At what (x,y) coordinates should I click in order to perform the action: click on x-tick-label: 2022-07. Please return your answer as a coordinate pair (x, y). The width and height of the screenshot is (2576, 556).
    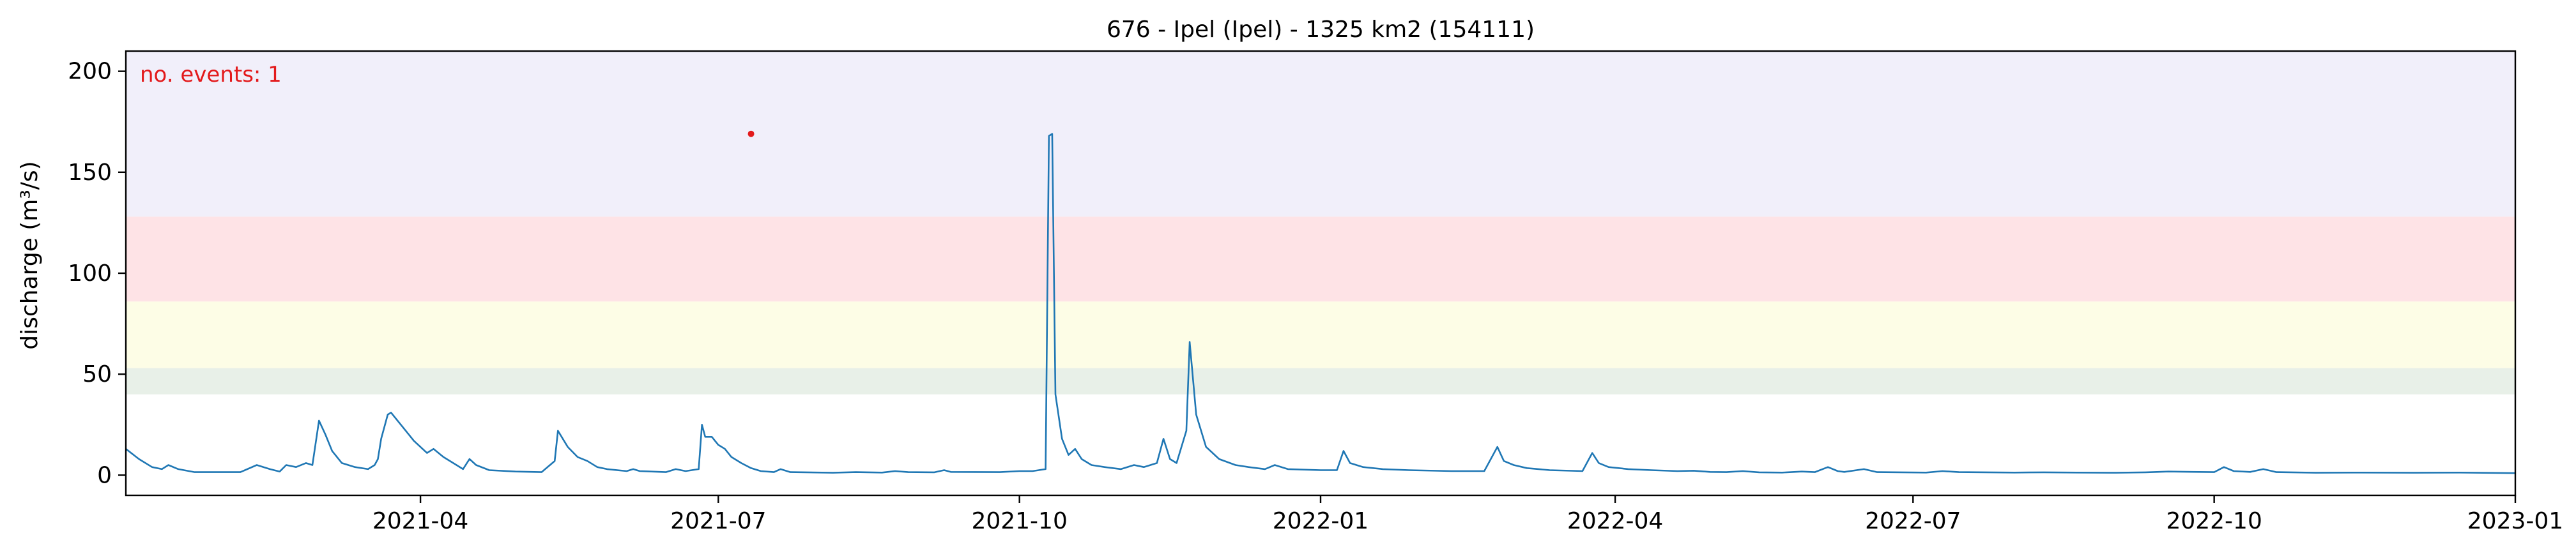
    Looking at the image, I should click on (1913, 521).